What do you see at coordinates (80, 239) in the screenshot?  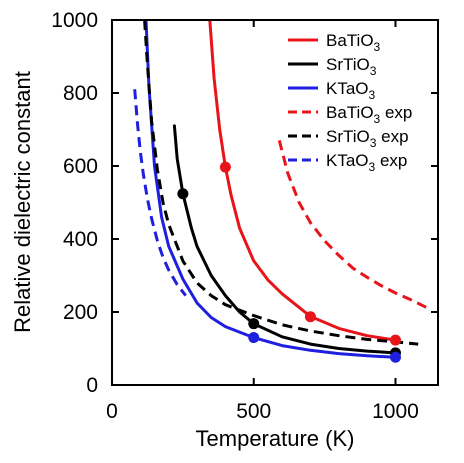 I see `y-tick-label: 400` at bounding box center [80, 239].